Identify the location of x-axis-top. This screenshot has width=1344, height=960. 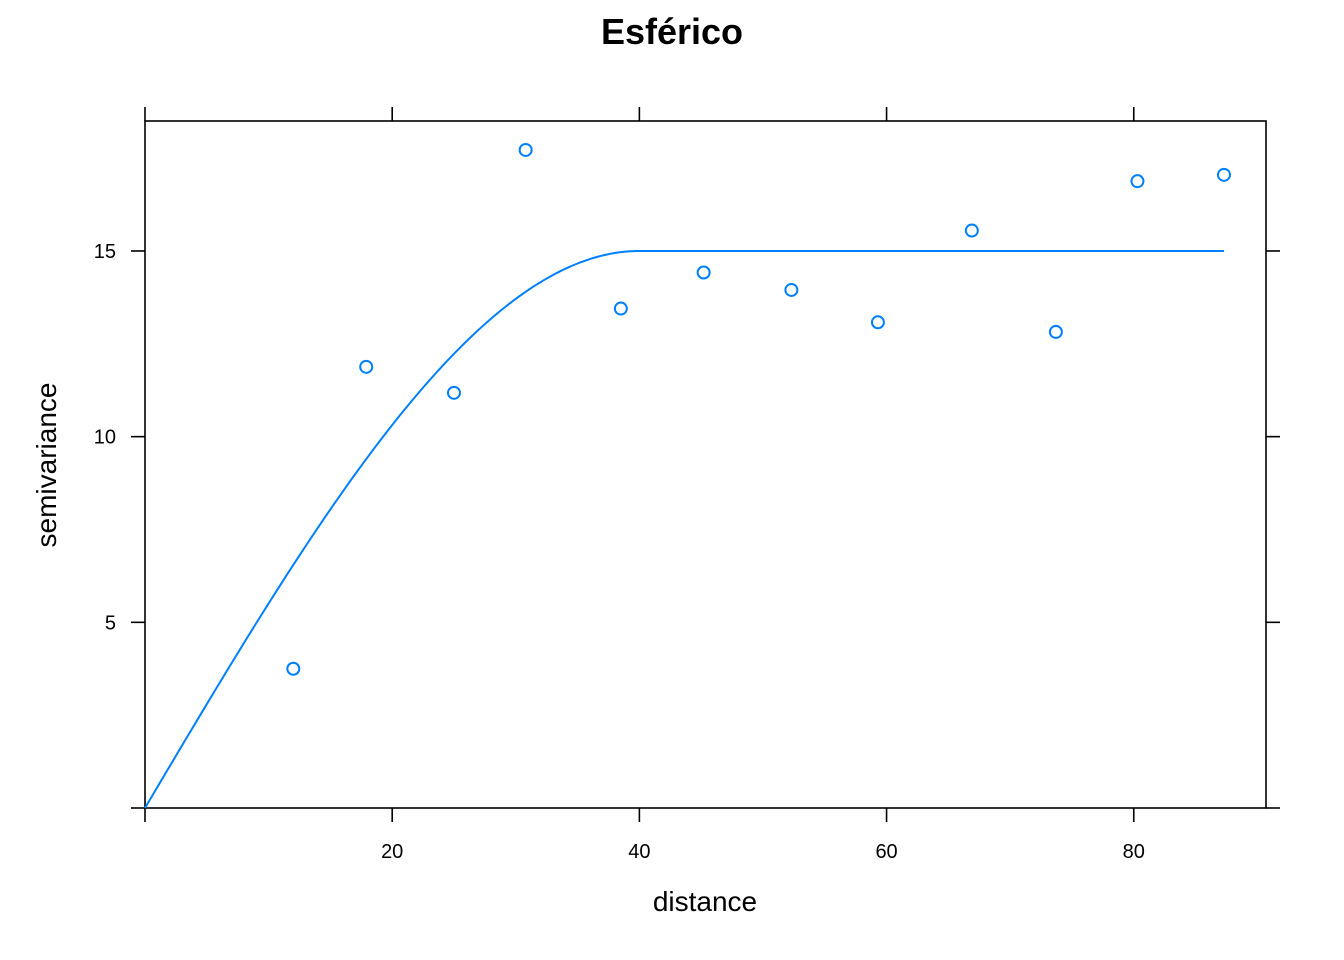
(639, 114).